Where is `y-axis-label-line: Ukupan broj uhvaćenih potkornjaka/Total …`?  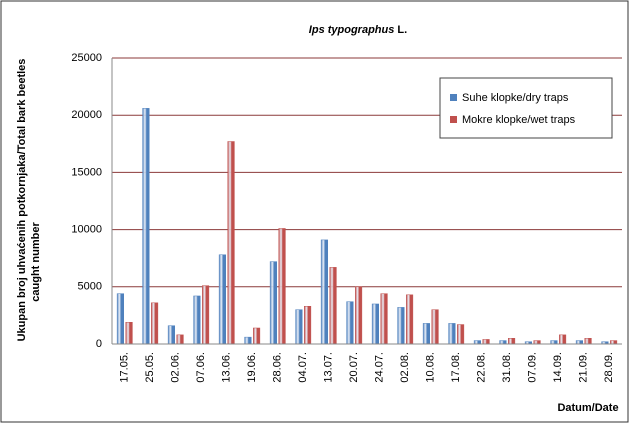
y-axis-label-line: Ukupan broj uhvaćenih potkornjaka/Total … is located at coordinates (22, 200).